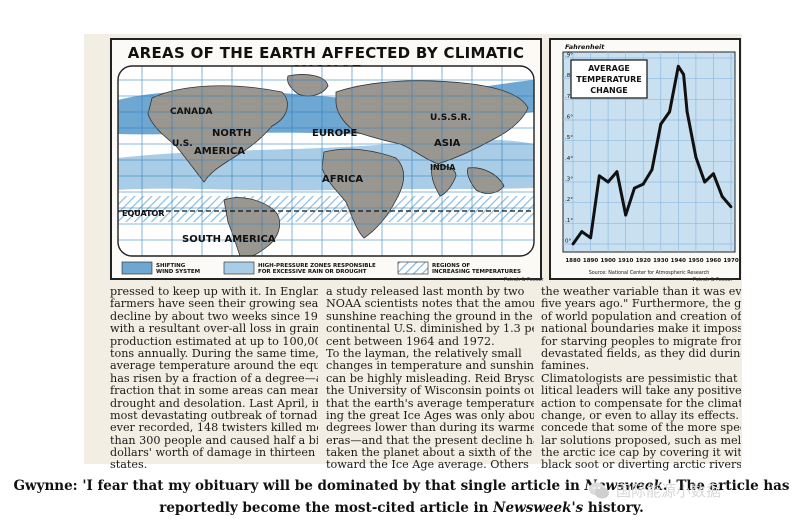 Image resolution: width=803 pixels, height=531 pixels. Describe the element at coordinates (214, 292) in the screenshot. I see `article-line: pressed to keep up with it. In England,` at that location.